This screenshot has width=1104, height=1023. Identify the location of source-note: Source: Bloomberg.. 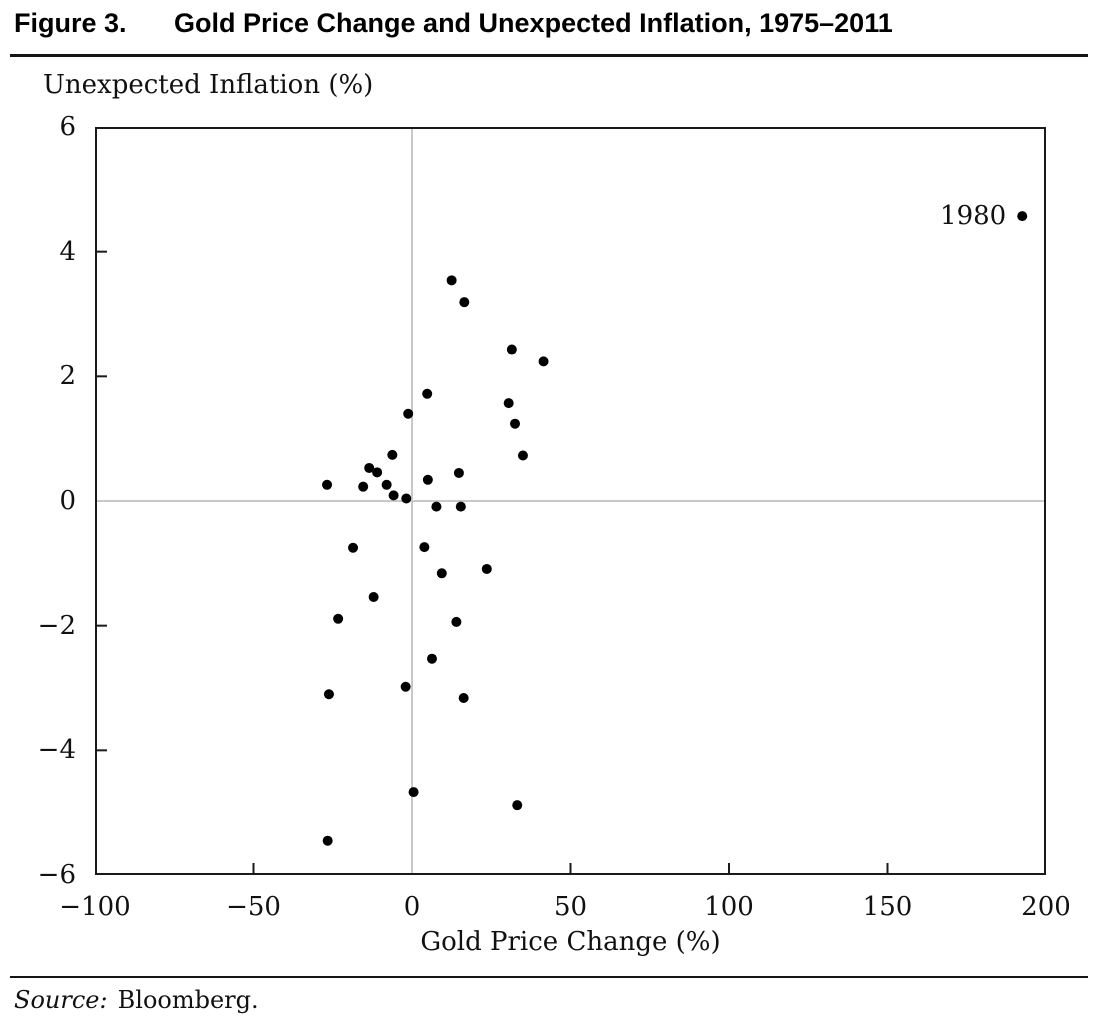
(136, 1000).